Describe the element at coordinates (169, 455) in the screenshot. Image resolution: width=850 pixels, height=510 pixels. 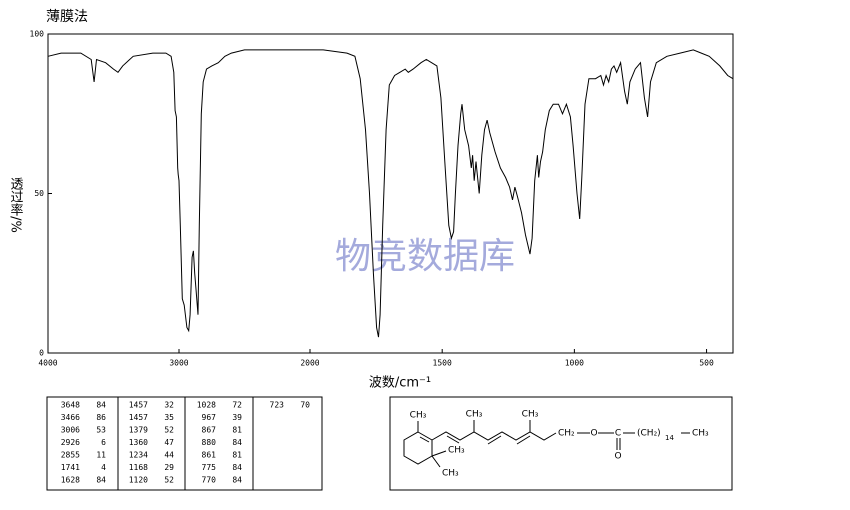
I see `peak-transmittance: 44` at that location.